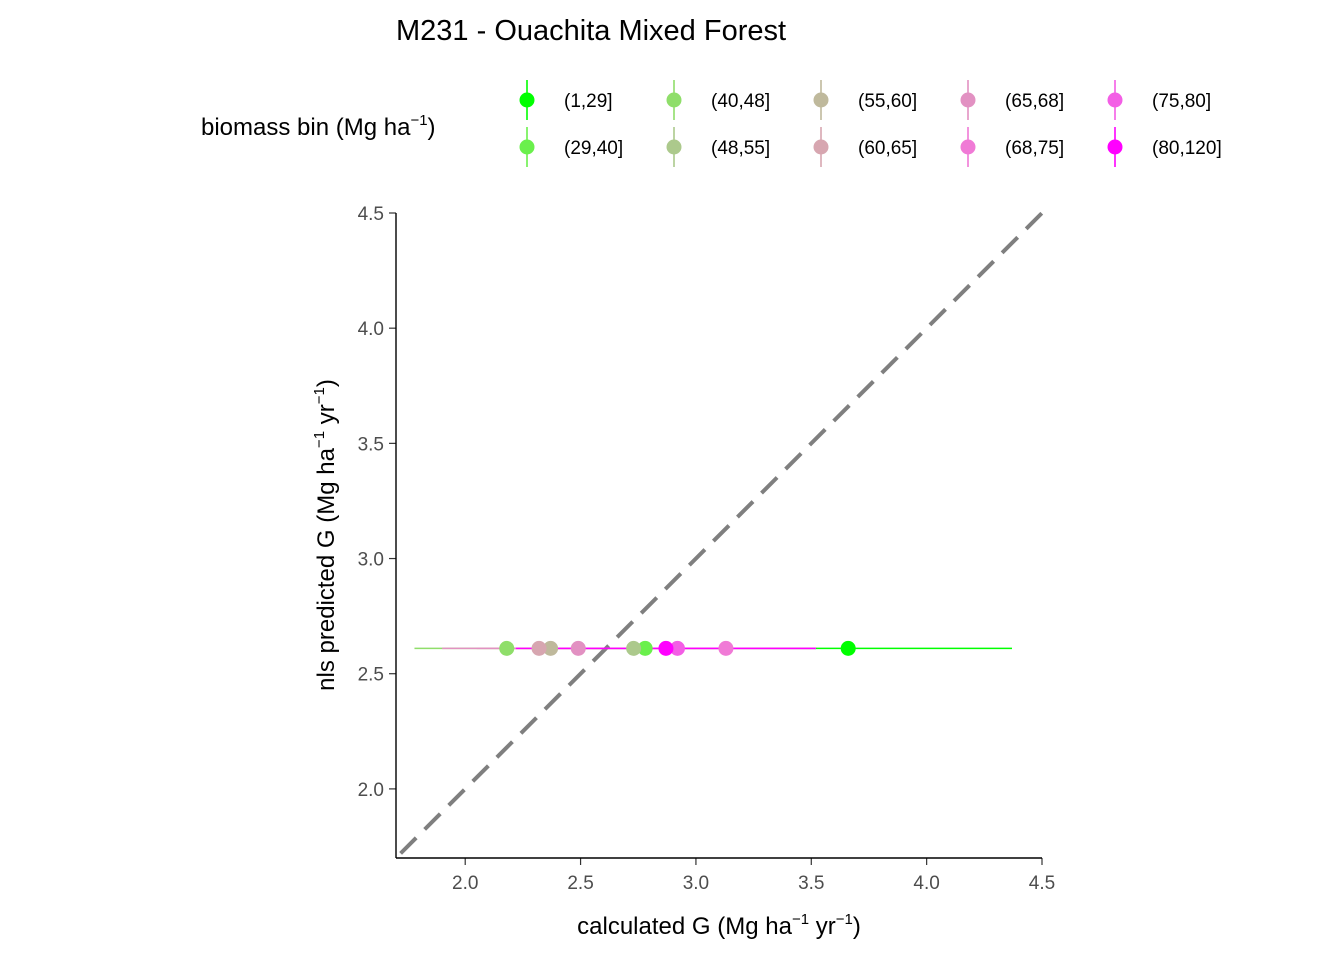 The width and height of the screenshot is (1344, 960). Describe the element at coordinates (887, 148) in the screenshot. I see `legend-label: (60,65]` at that location.